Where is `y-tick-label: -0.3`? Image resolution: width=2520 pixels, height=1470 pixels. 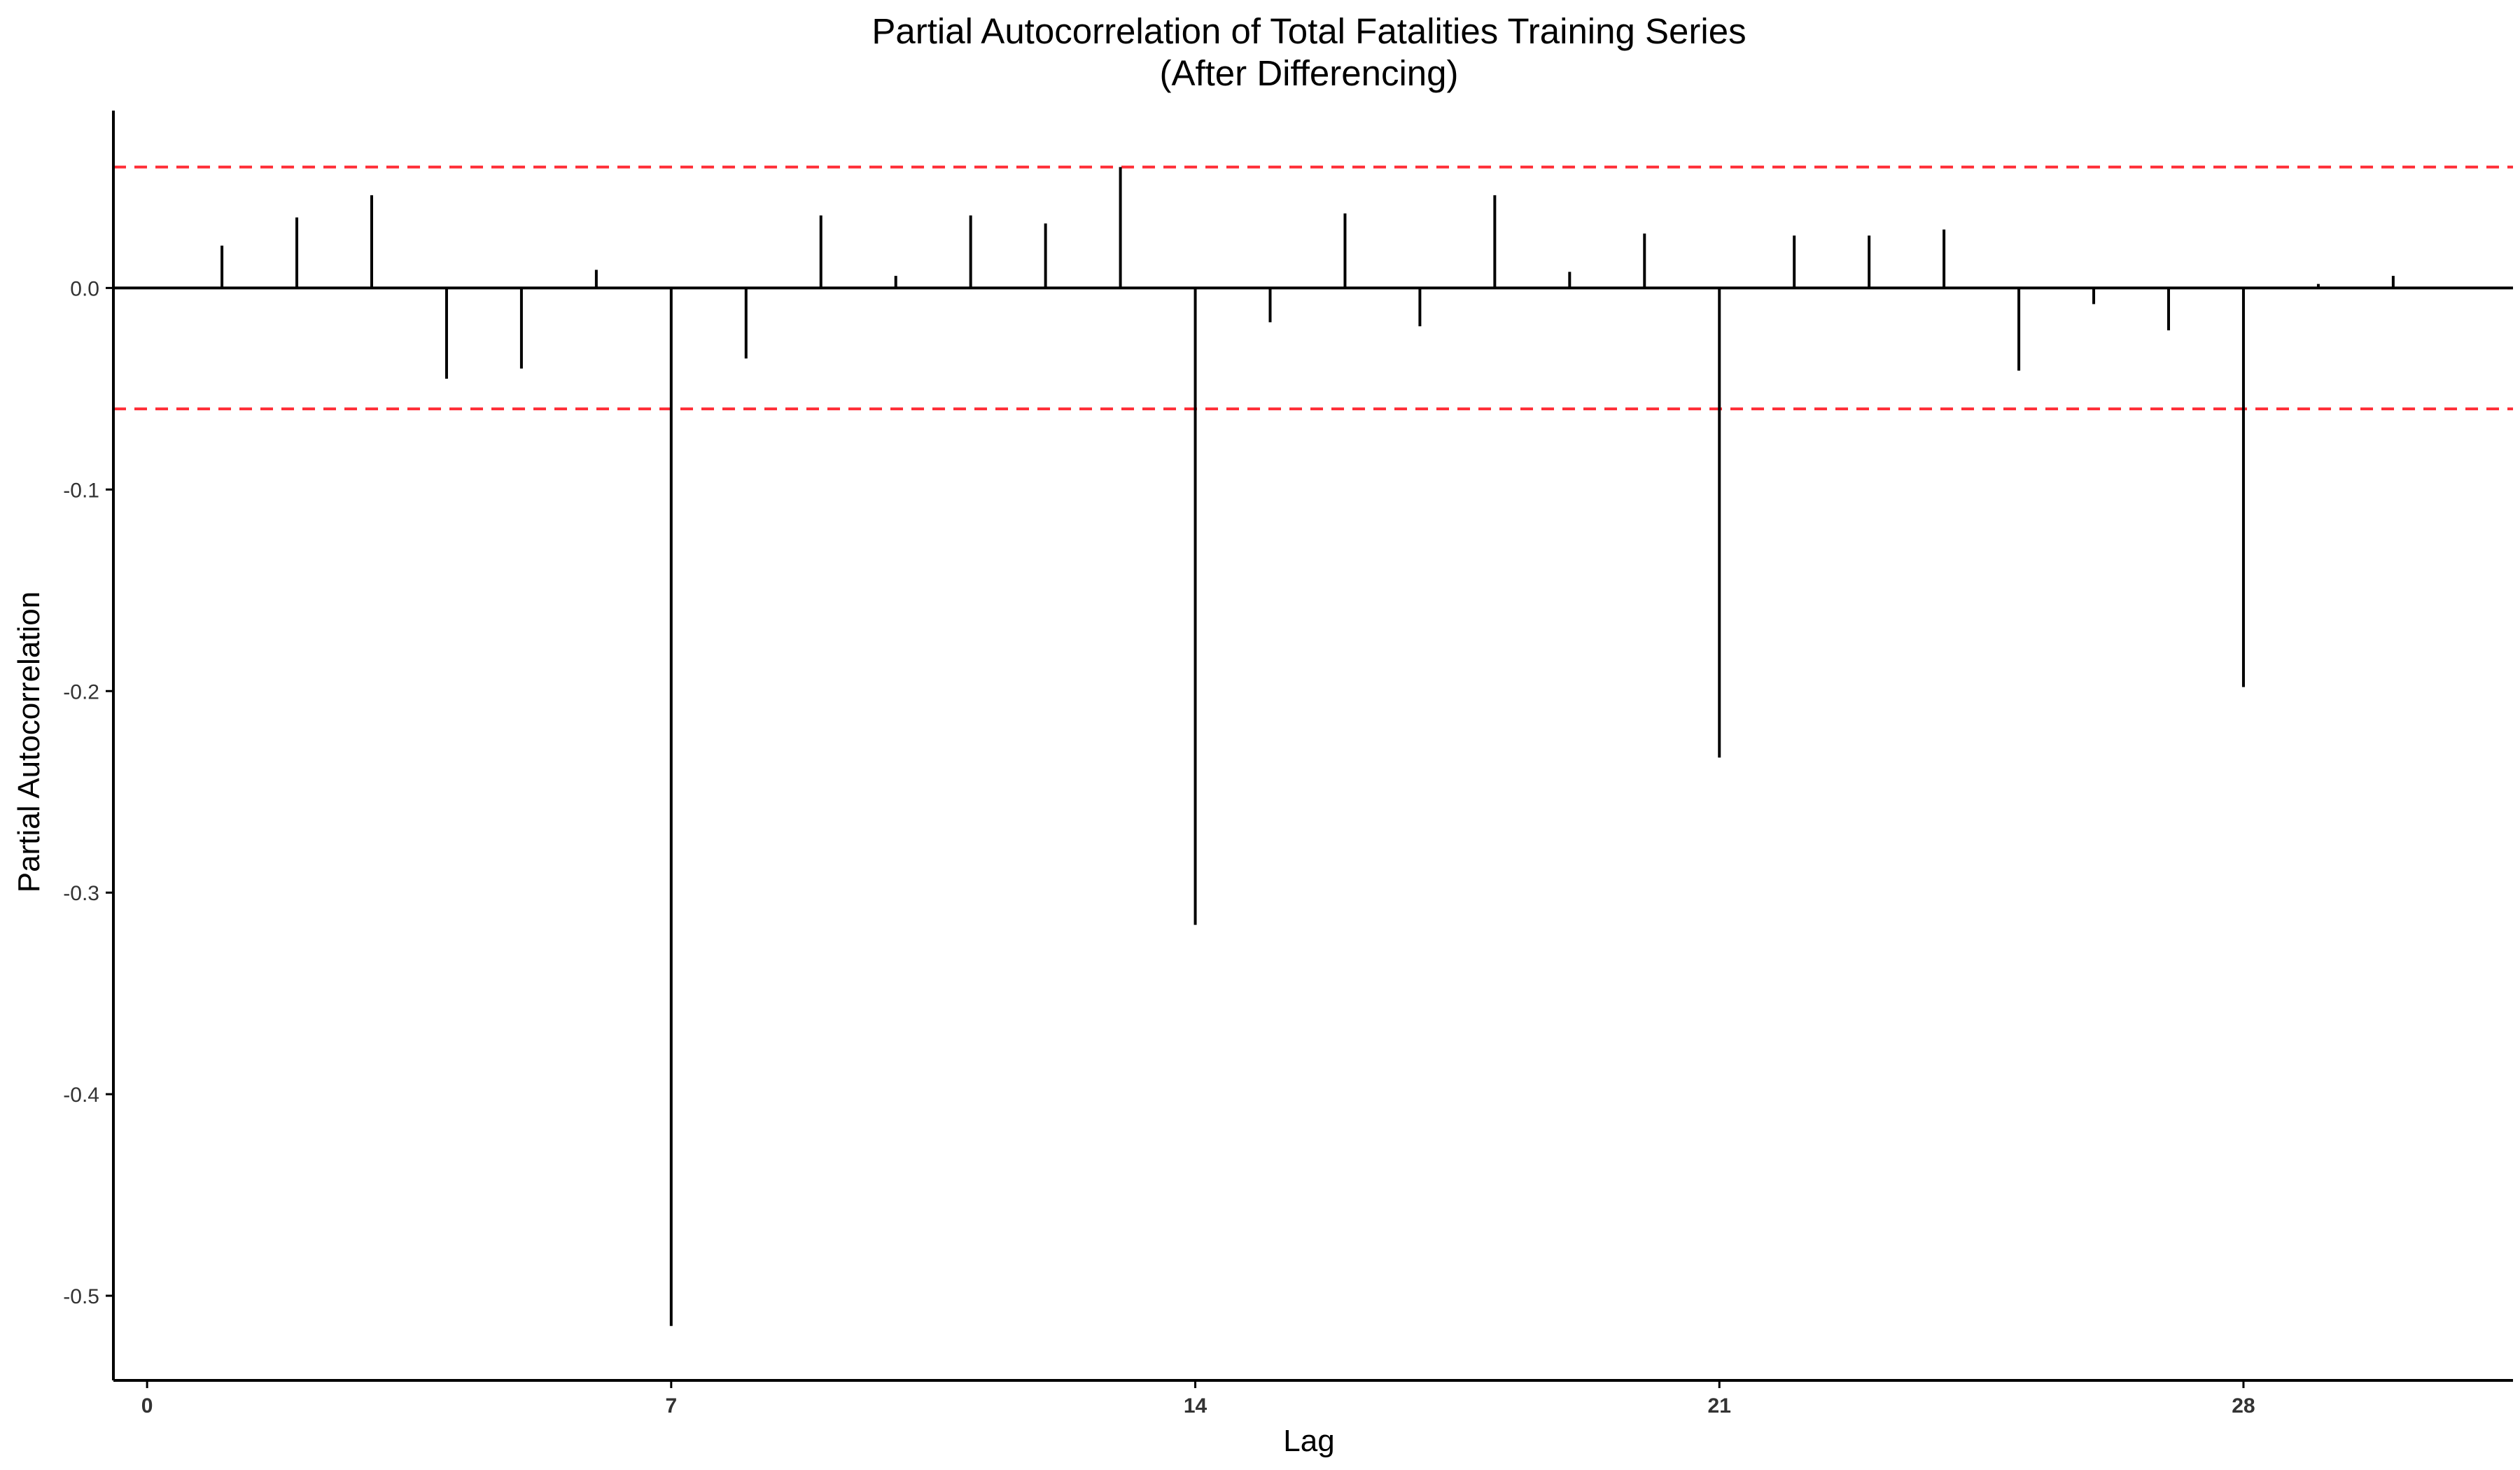
y-tick-label: -0.3 is located at coordinates (81, 893).